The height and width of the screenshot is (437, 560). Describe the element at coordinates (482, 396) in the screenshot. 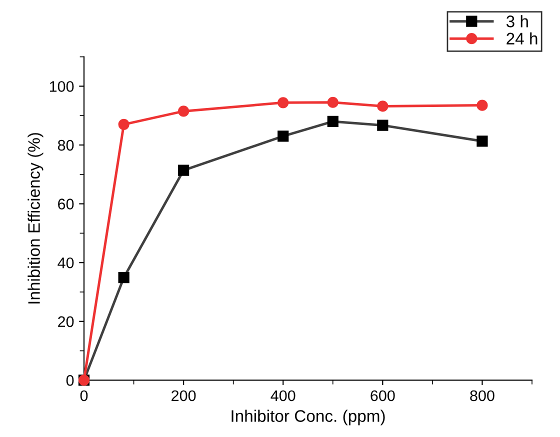

I see `x-tick-label: 800` at that location.